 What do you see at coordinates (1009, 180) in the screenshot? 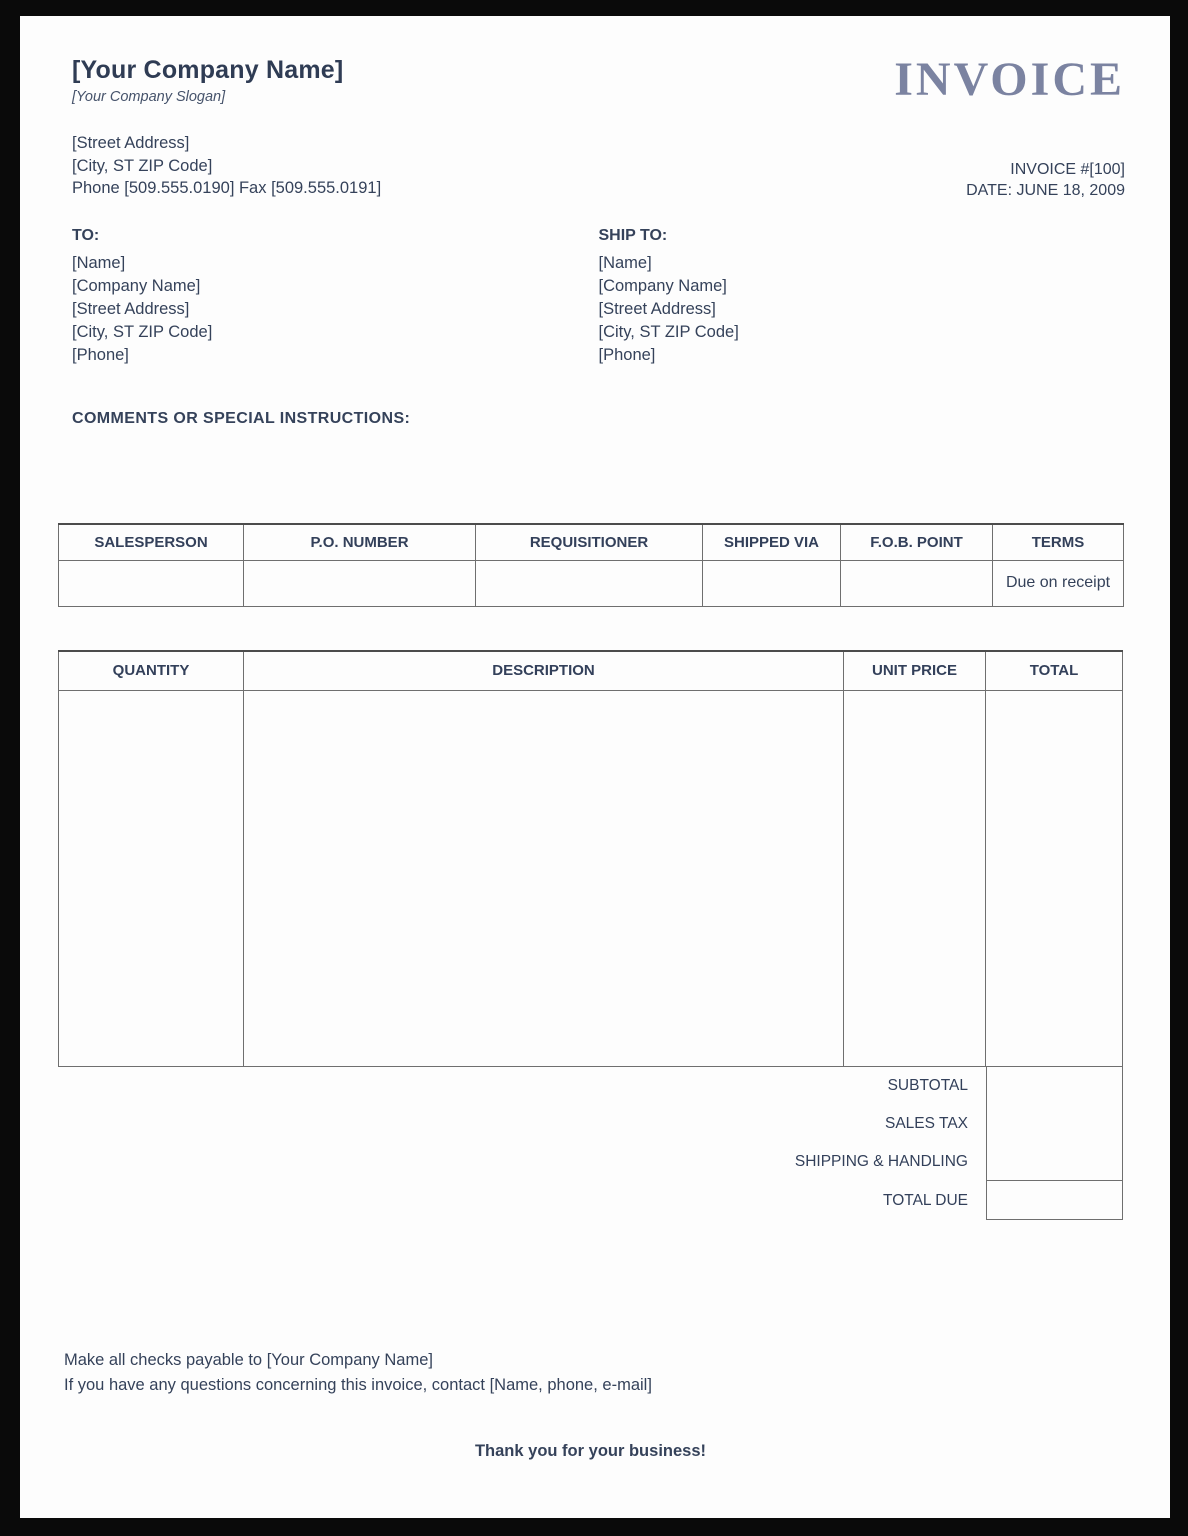
I see `invoice-meta: INVOICE #[100] DATE: JUNE 18, 2009` at bounding box center [1009, 180].